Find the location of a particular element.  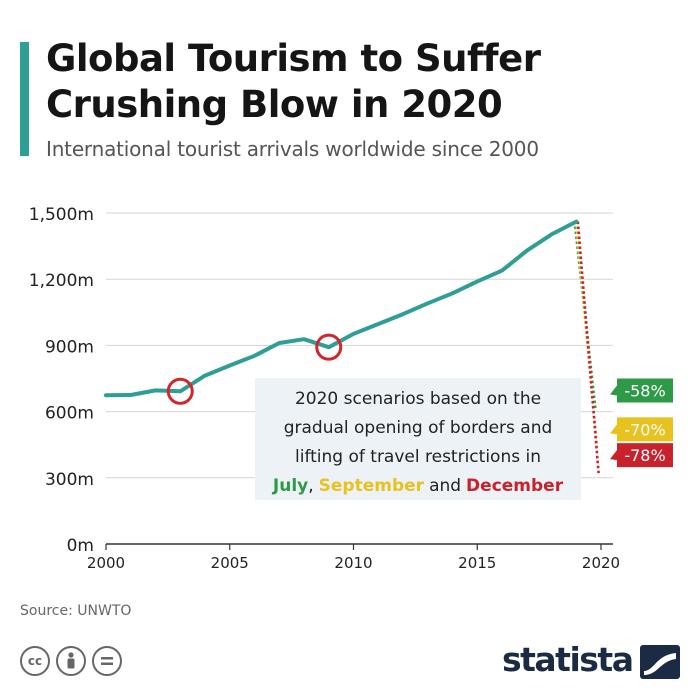

badge-label: -70% is located at coordinates (644, 429).